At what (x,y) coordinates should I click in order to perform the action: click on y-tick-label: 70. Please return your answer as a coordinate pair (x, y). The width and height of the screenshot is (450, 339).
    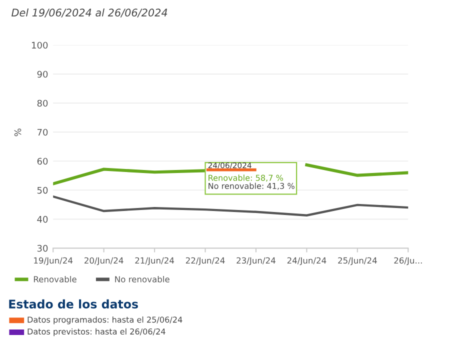
    Looking at the image, I should click on (42, 132).